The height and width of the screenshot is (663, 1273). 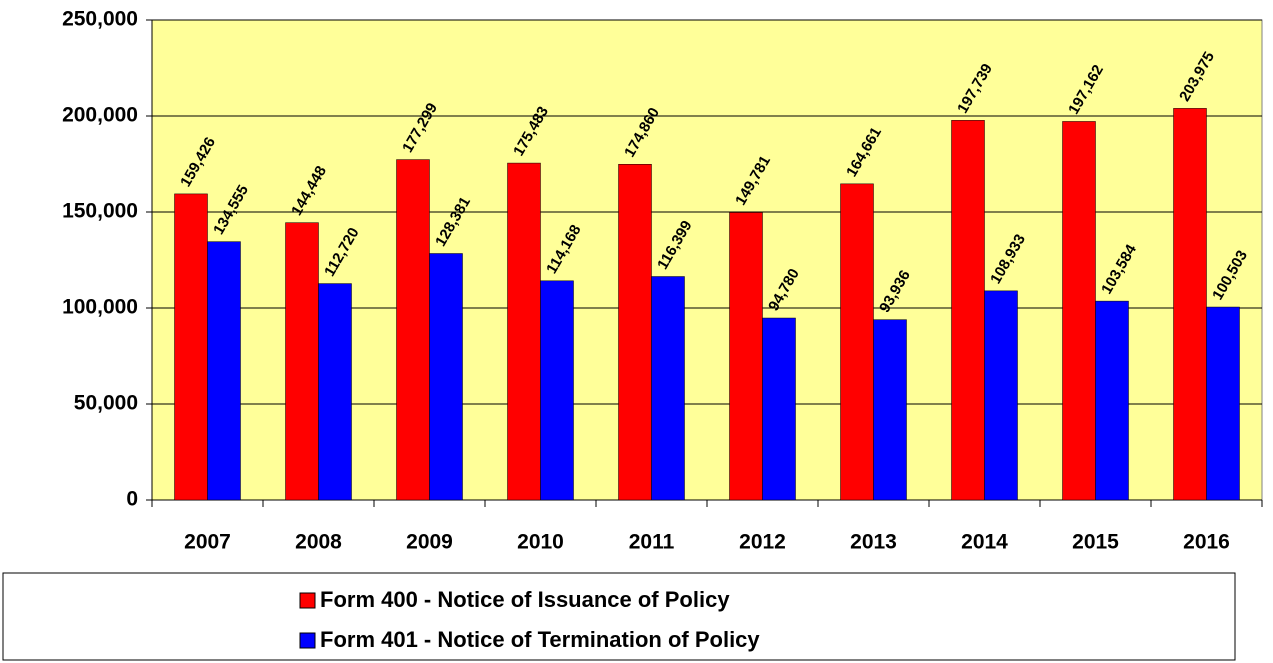 I want to click on x-tick-label: 2016, so click(x=1206, y=542).